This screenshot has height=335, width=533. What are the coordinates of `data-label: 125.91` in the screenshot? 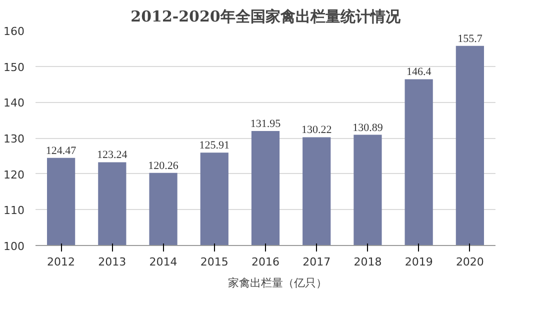 It's located at (214, 146).